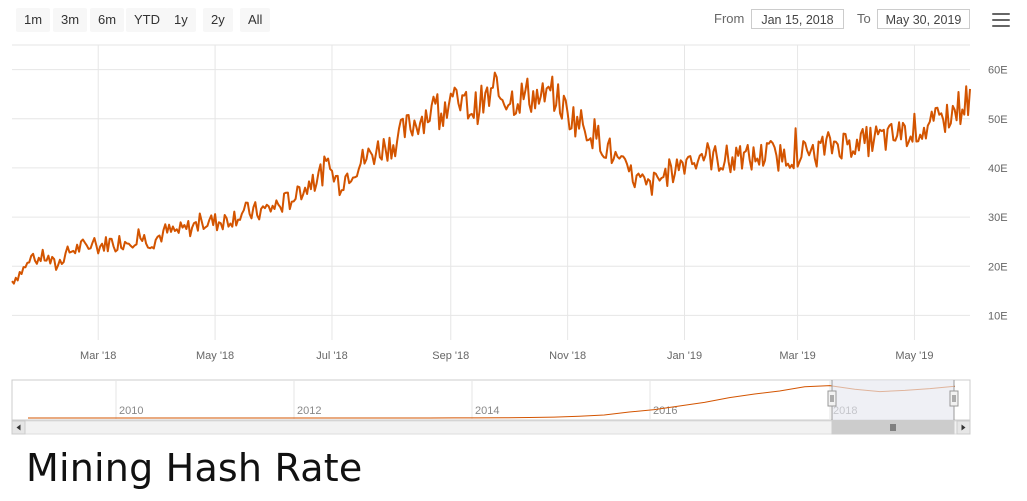  I want to click on y-tick-label: 40E, so click(998, 169).